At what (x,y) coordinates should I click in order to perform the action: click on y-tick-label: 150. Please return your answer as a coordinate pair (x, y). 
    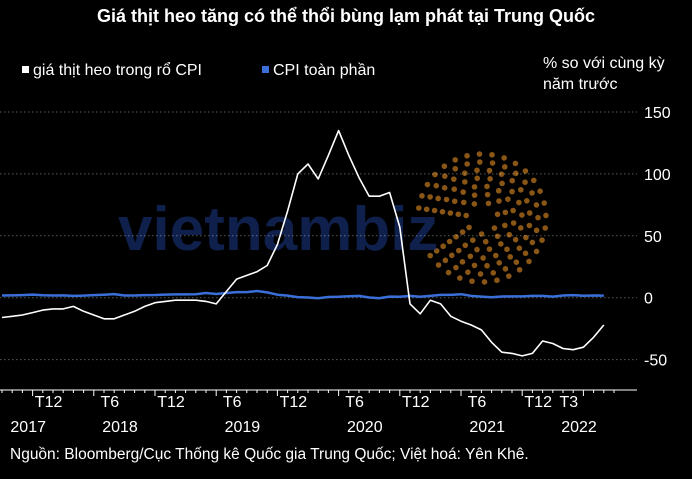
    Looking at the image, I should click on (657, 113).